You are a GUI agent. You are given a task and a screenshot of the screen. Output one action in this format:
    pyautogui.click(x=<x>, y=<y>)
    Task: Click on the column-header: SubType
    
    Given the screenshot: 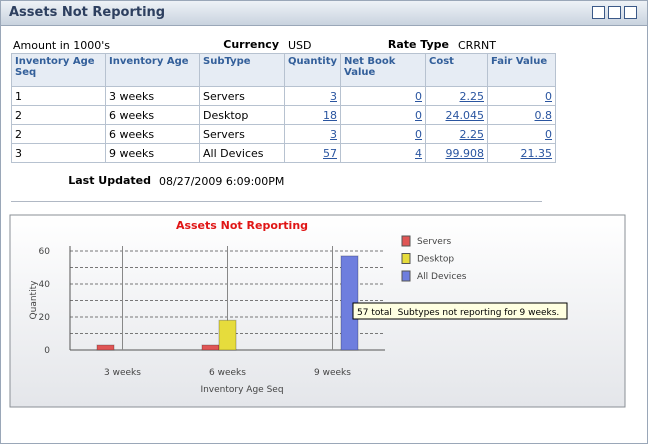 What is the action you would take?
    pyautogui.click(x=242, y=70)
    